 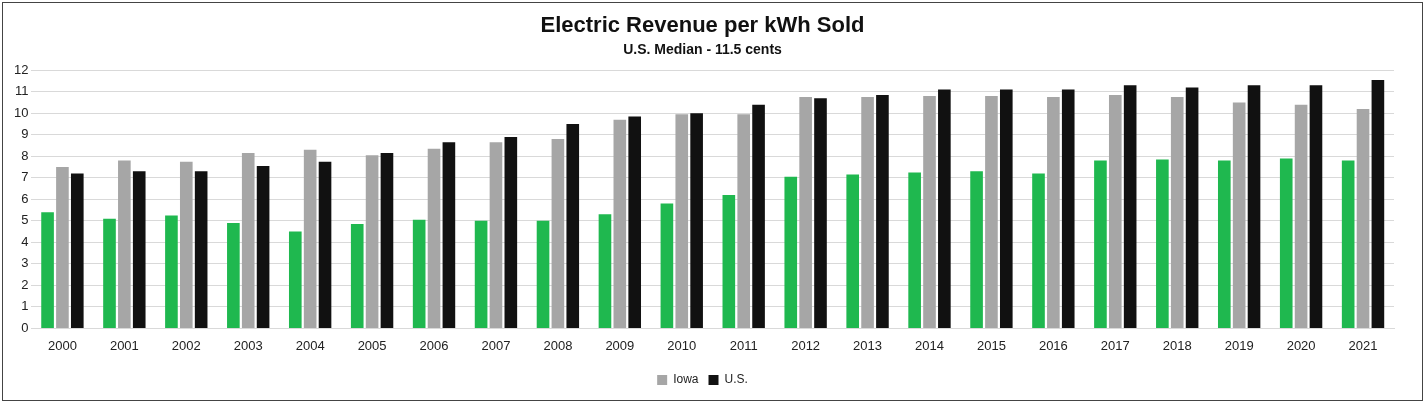 I want to click on chart-title: Electric Revenue per kWh Sold, so click(x=702, y=25).